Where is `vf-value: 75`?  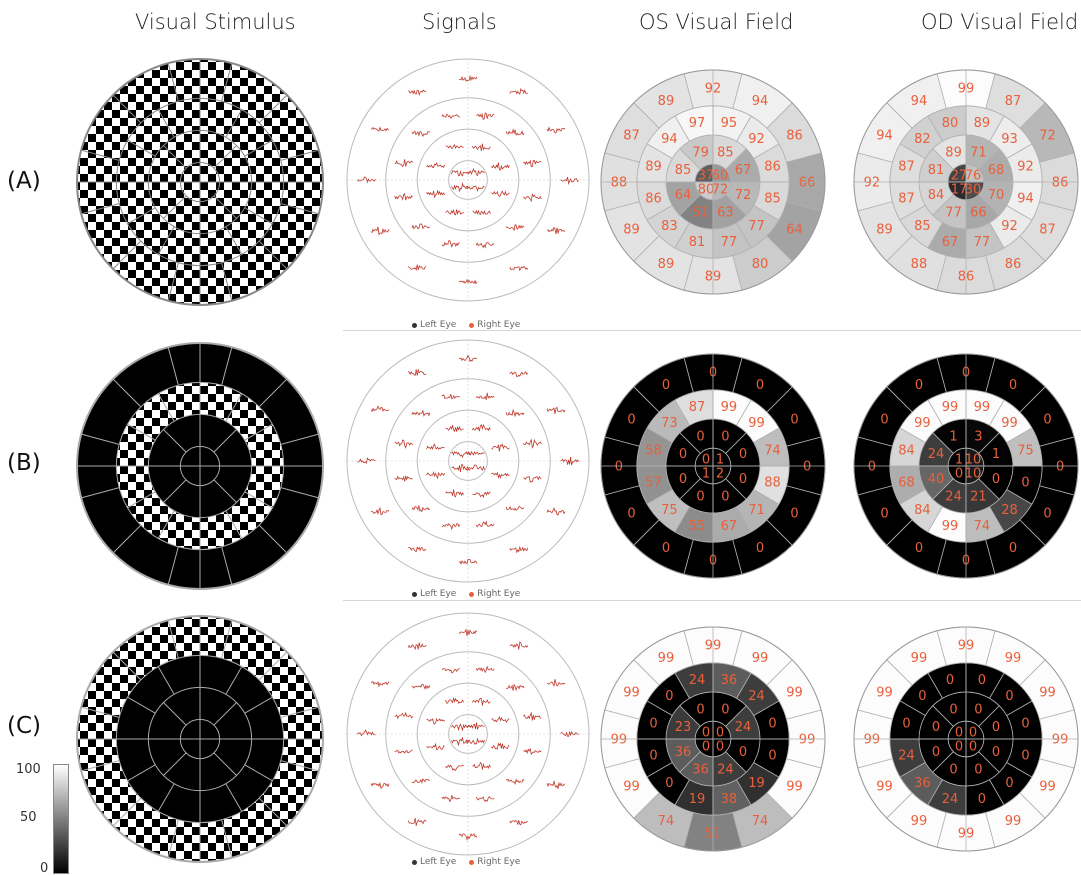
vf-value: 75 is located at coordinates (669, 510).